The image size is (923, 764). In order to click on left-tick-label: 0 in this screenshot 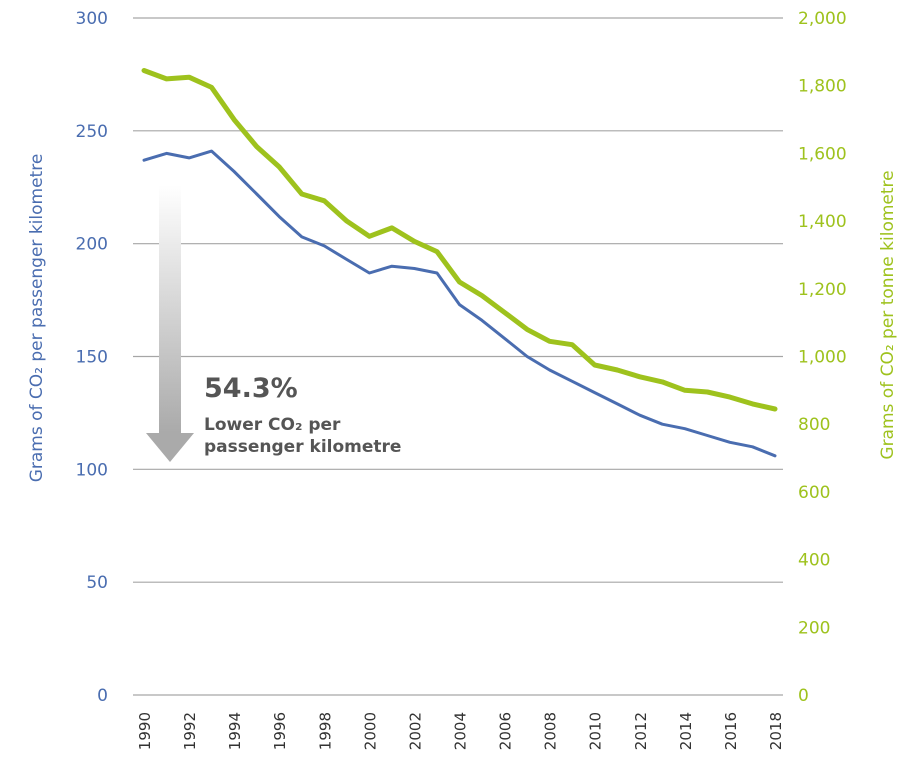, I will do `click(102, 696)`.